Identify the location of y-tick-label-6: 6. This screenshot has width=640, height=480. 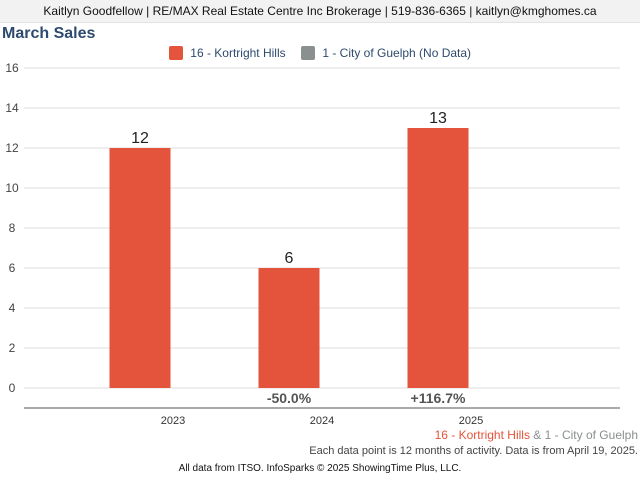
(12, 268).